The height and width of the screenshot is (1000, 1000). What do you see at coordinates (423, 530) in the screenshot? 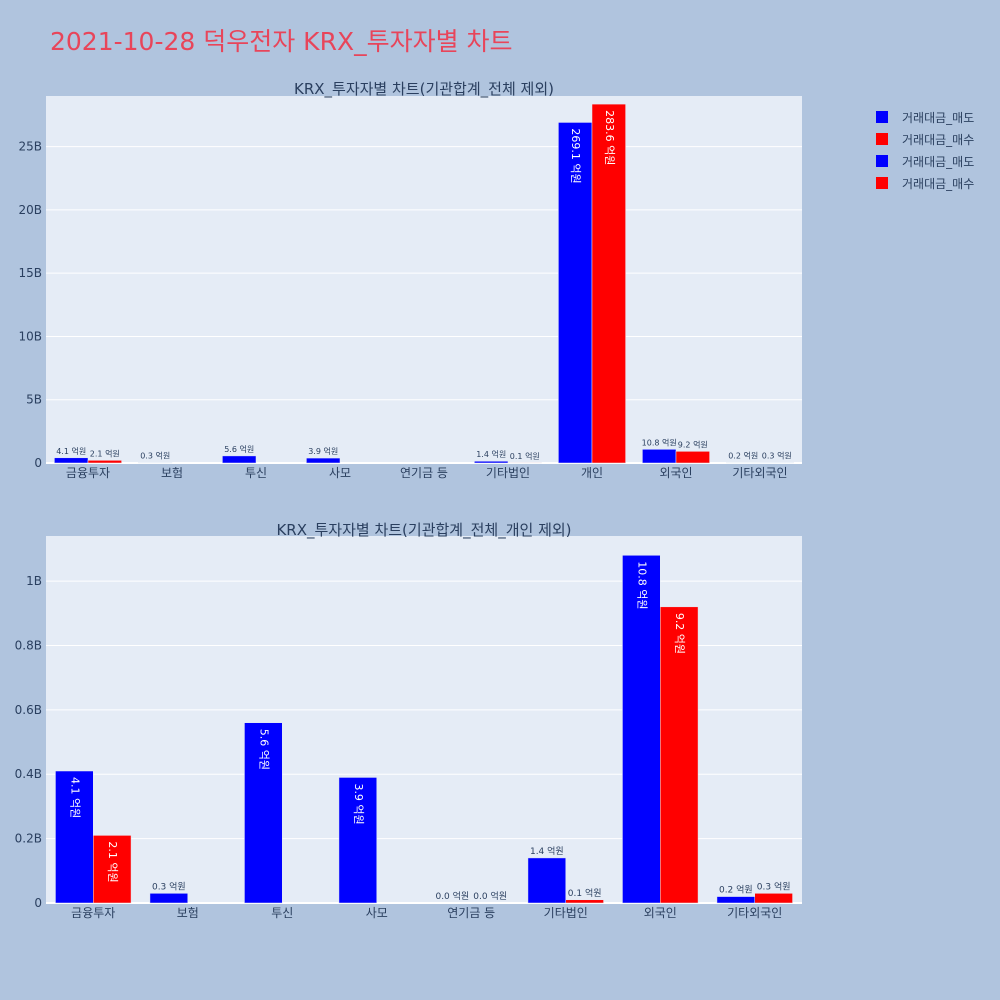
I see `chart-title: KRX_투자자별 차트(기관합계_전체_개인 제외)` at bounding box center [423, 530].